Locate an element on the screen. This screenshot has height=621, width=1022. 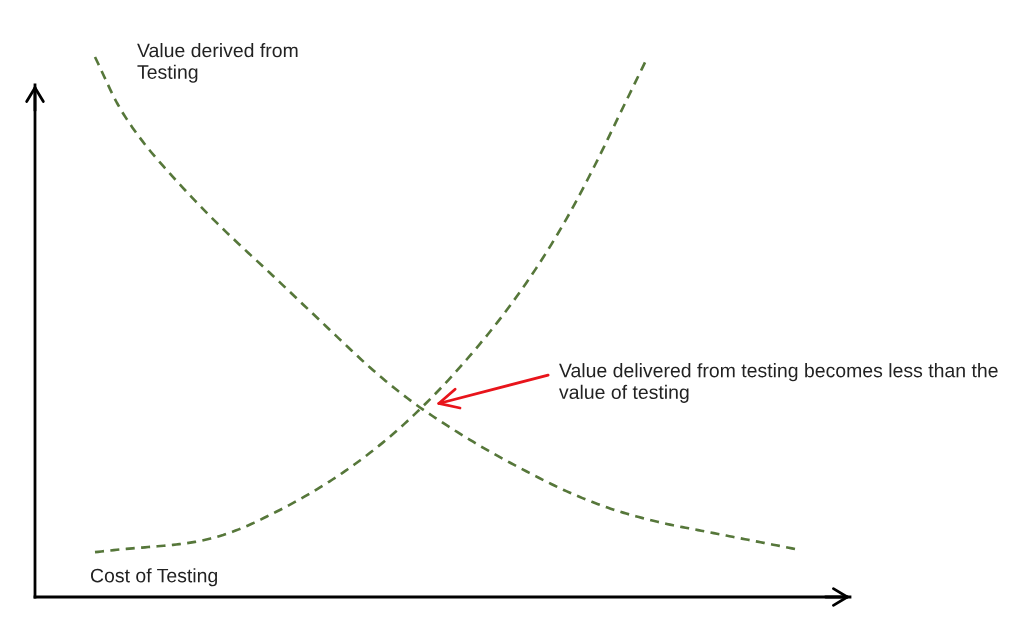
series-label: Value derived from Testing is located at coordinates (217, 63).